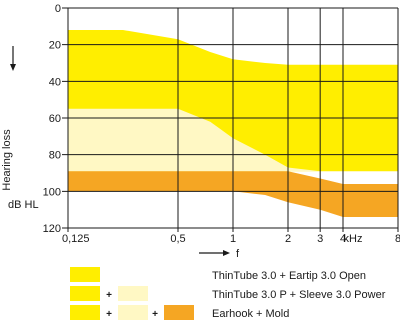 The height and width of the screenshot is (331, 400). I want to click on x-axis-title: f, so click(238, 254).